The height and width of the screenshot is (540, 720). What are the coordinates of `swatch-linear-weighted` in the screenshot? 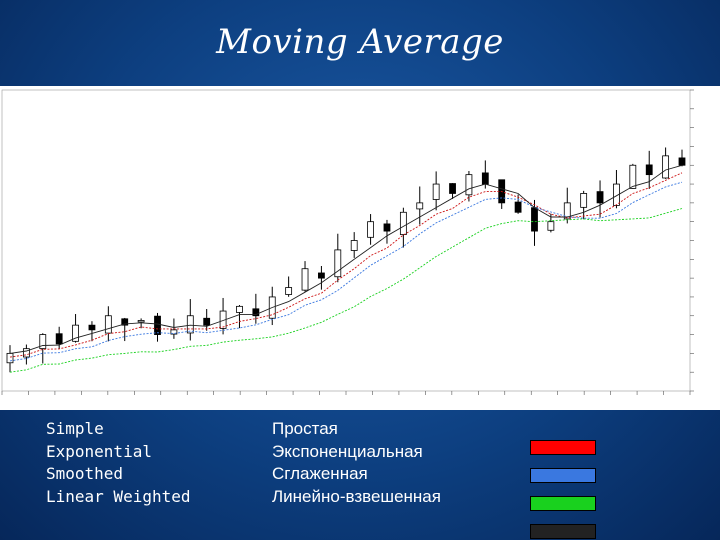 It's located at (563, 531).